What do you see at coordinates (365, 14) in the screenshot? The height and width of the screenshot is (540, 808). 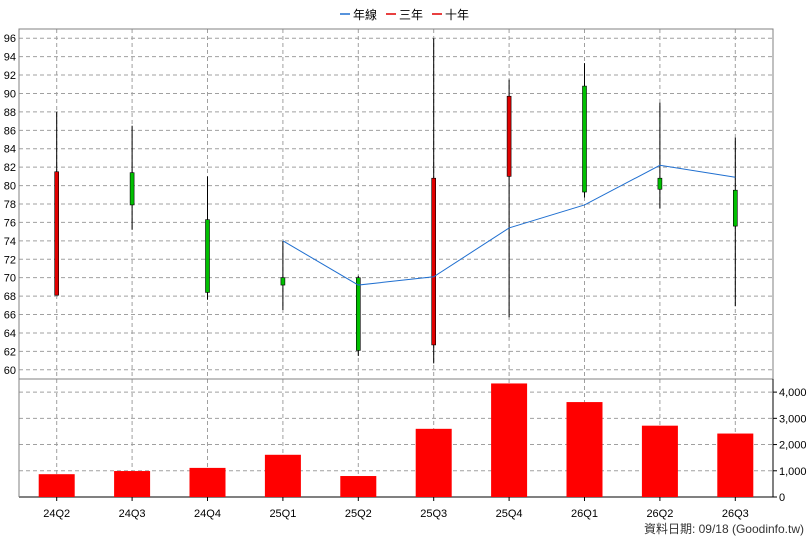 I see `legend-label-annual: 年線` at bounding box center [365, 14].